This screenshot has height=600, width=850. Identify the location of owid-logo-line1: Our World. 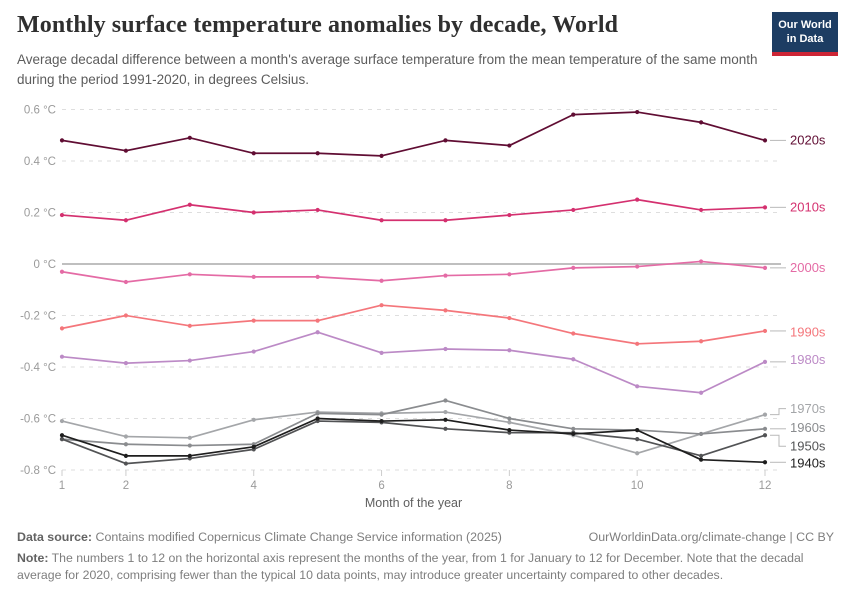
(805, 25).